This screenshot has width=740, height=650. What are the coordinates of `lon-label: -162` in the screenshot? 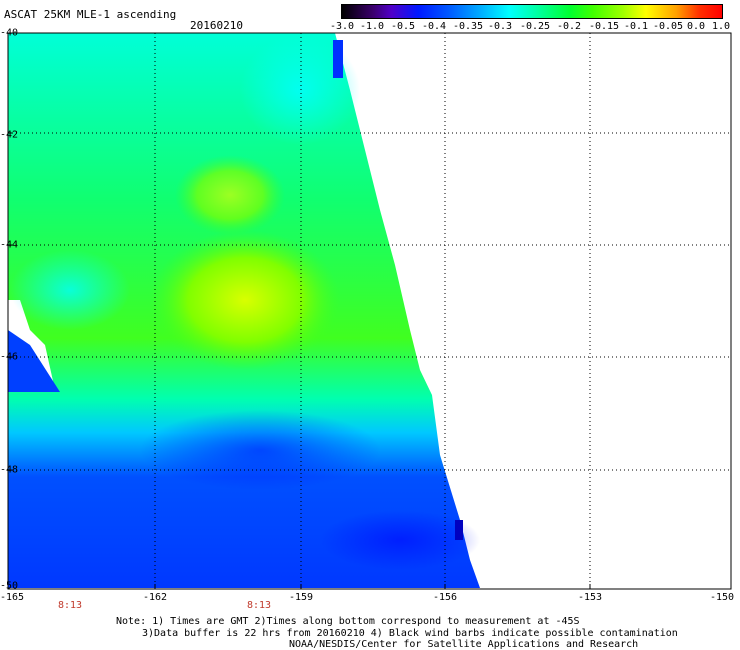 It's located at (155, 597).